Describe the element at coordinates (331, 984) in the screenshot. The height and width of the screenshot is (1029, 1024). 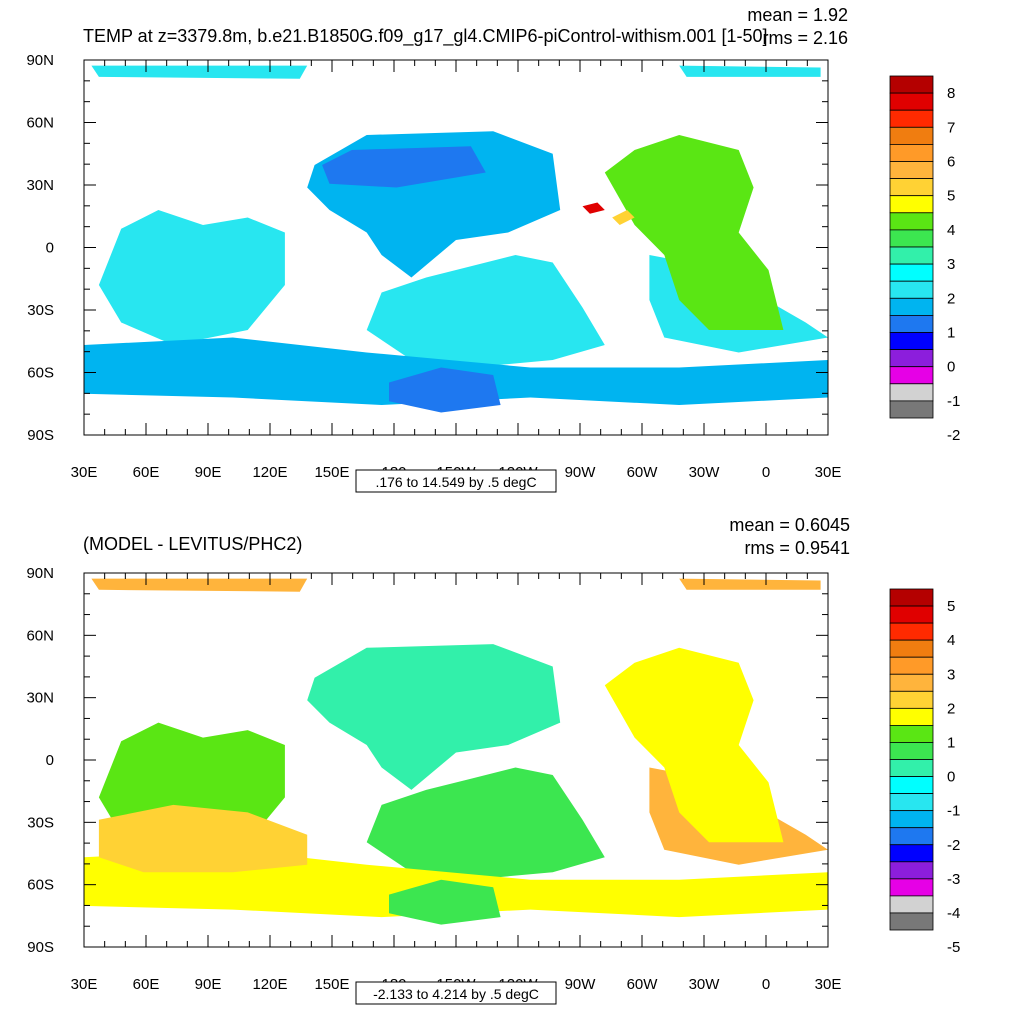
I see `x-tick-label: 150E` at that location.